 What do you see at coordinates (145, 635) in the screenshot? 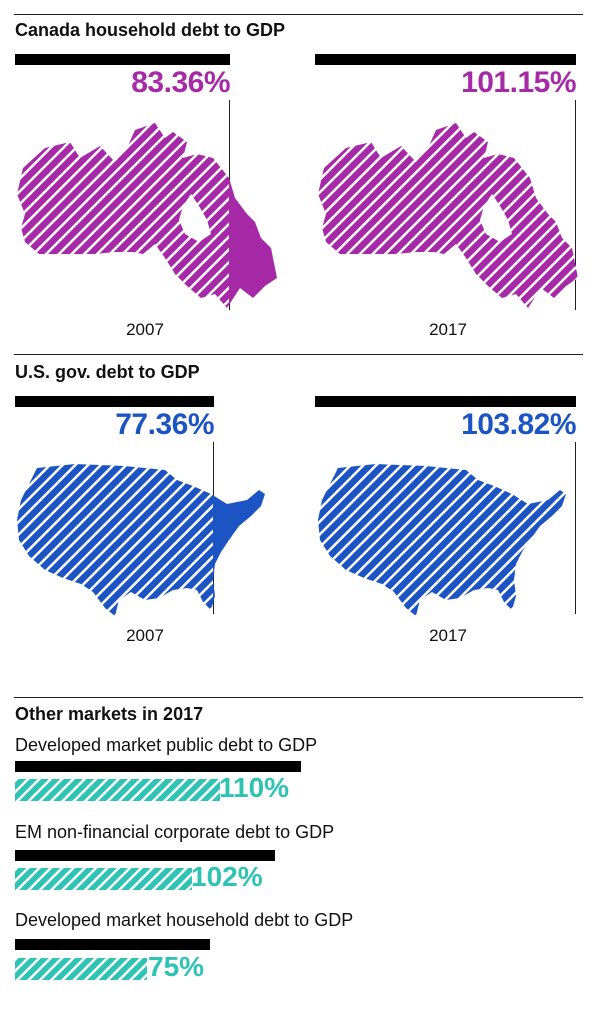
I see `us-2007-year: 2007` at bounding box center [145, 635].